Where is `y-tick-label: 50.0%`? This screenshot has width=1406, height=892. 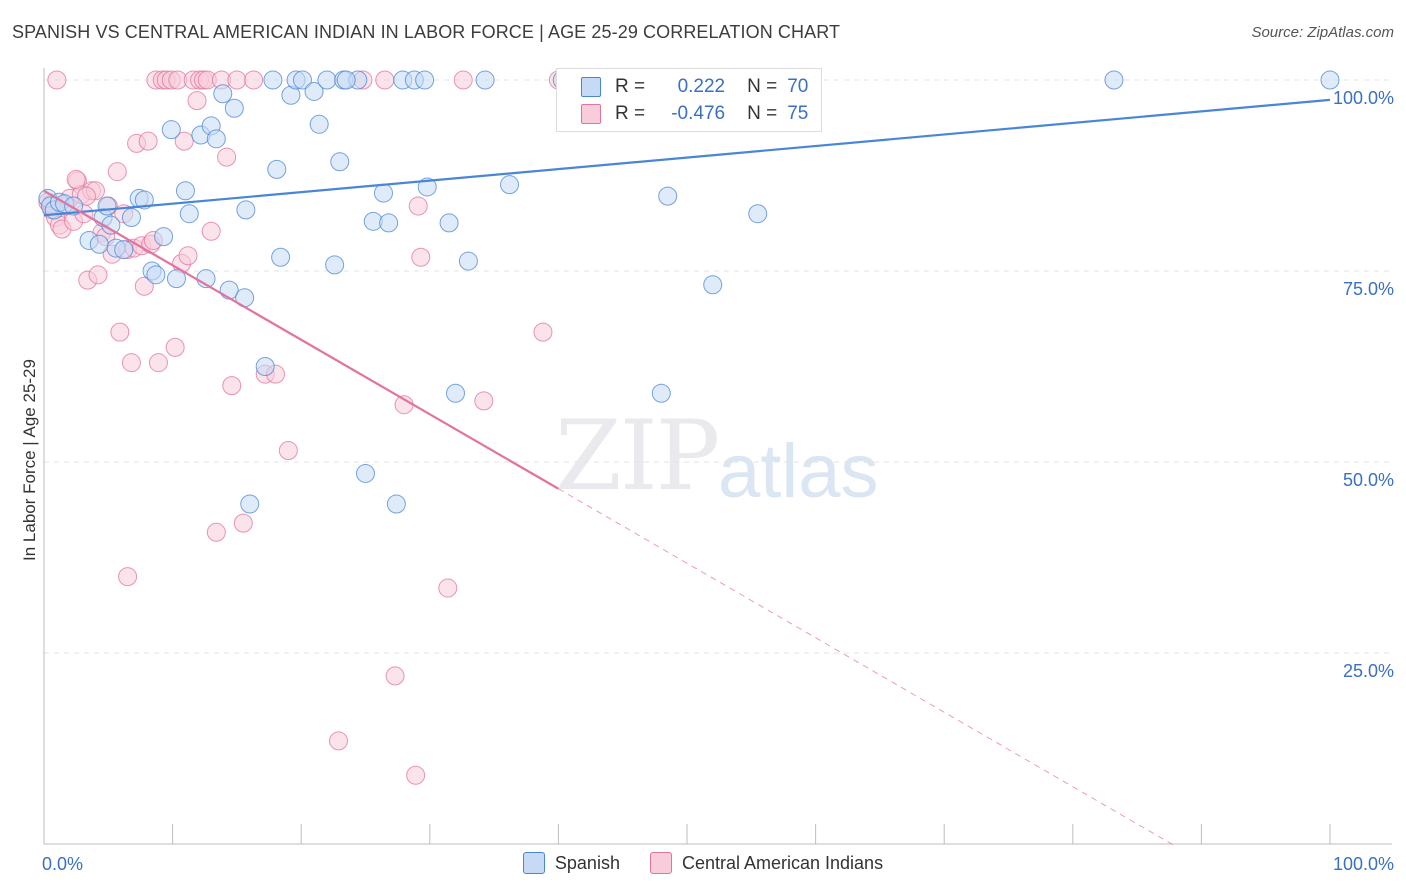 y-tick-label: 50.0% is located at coordinates (1368, 480).